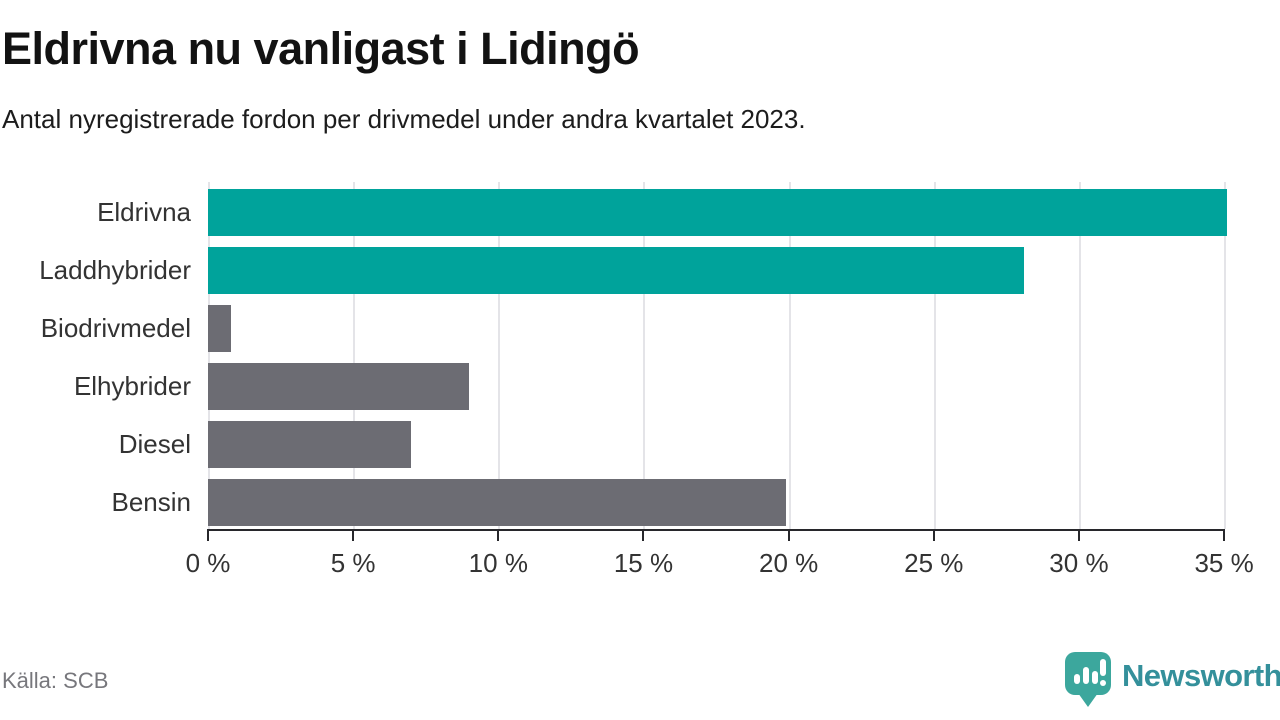  Describe the element at coordinates (208, 563) in the screenshot. I see `tick-label-0: 0 %` at that location.